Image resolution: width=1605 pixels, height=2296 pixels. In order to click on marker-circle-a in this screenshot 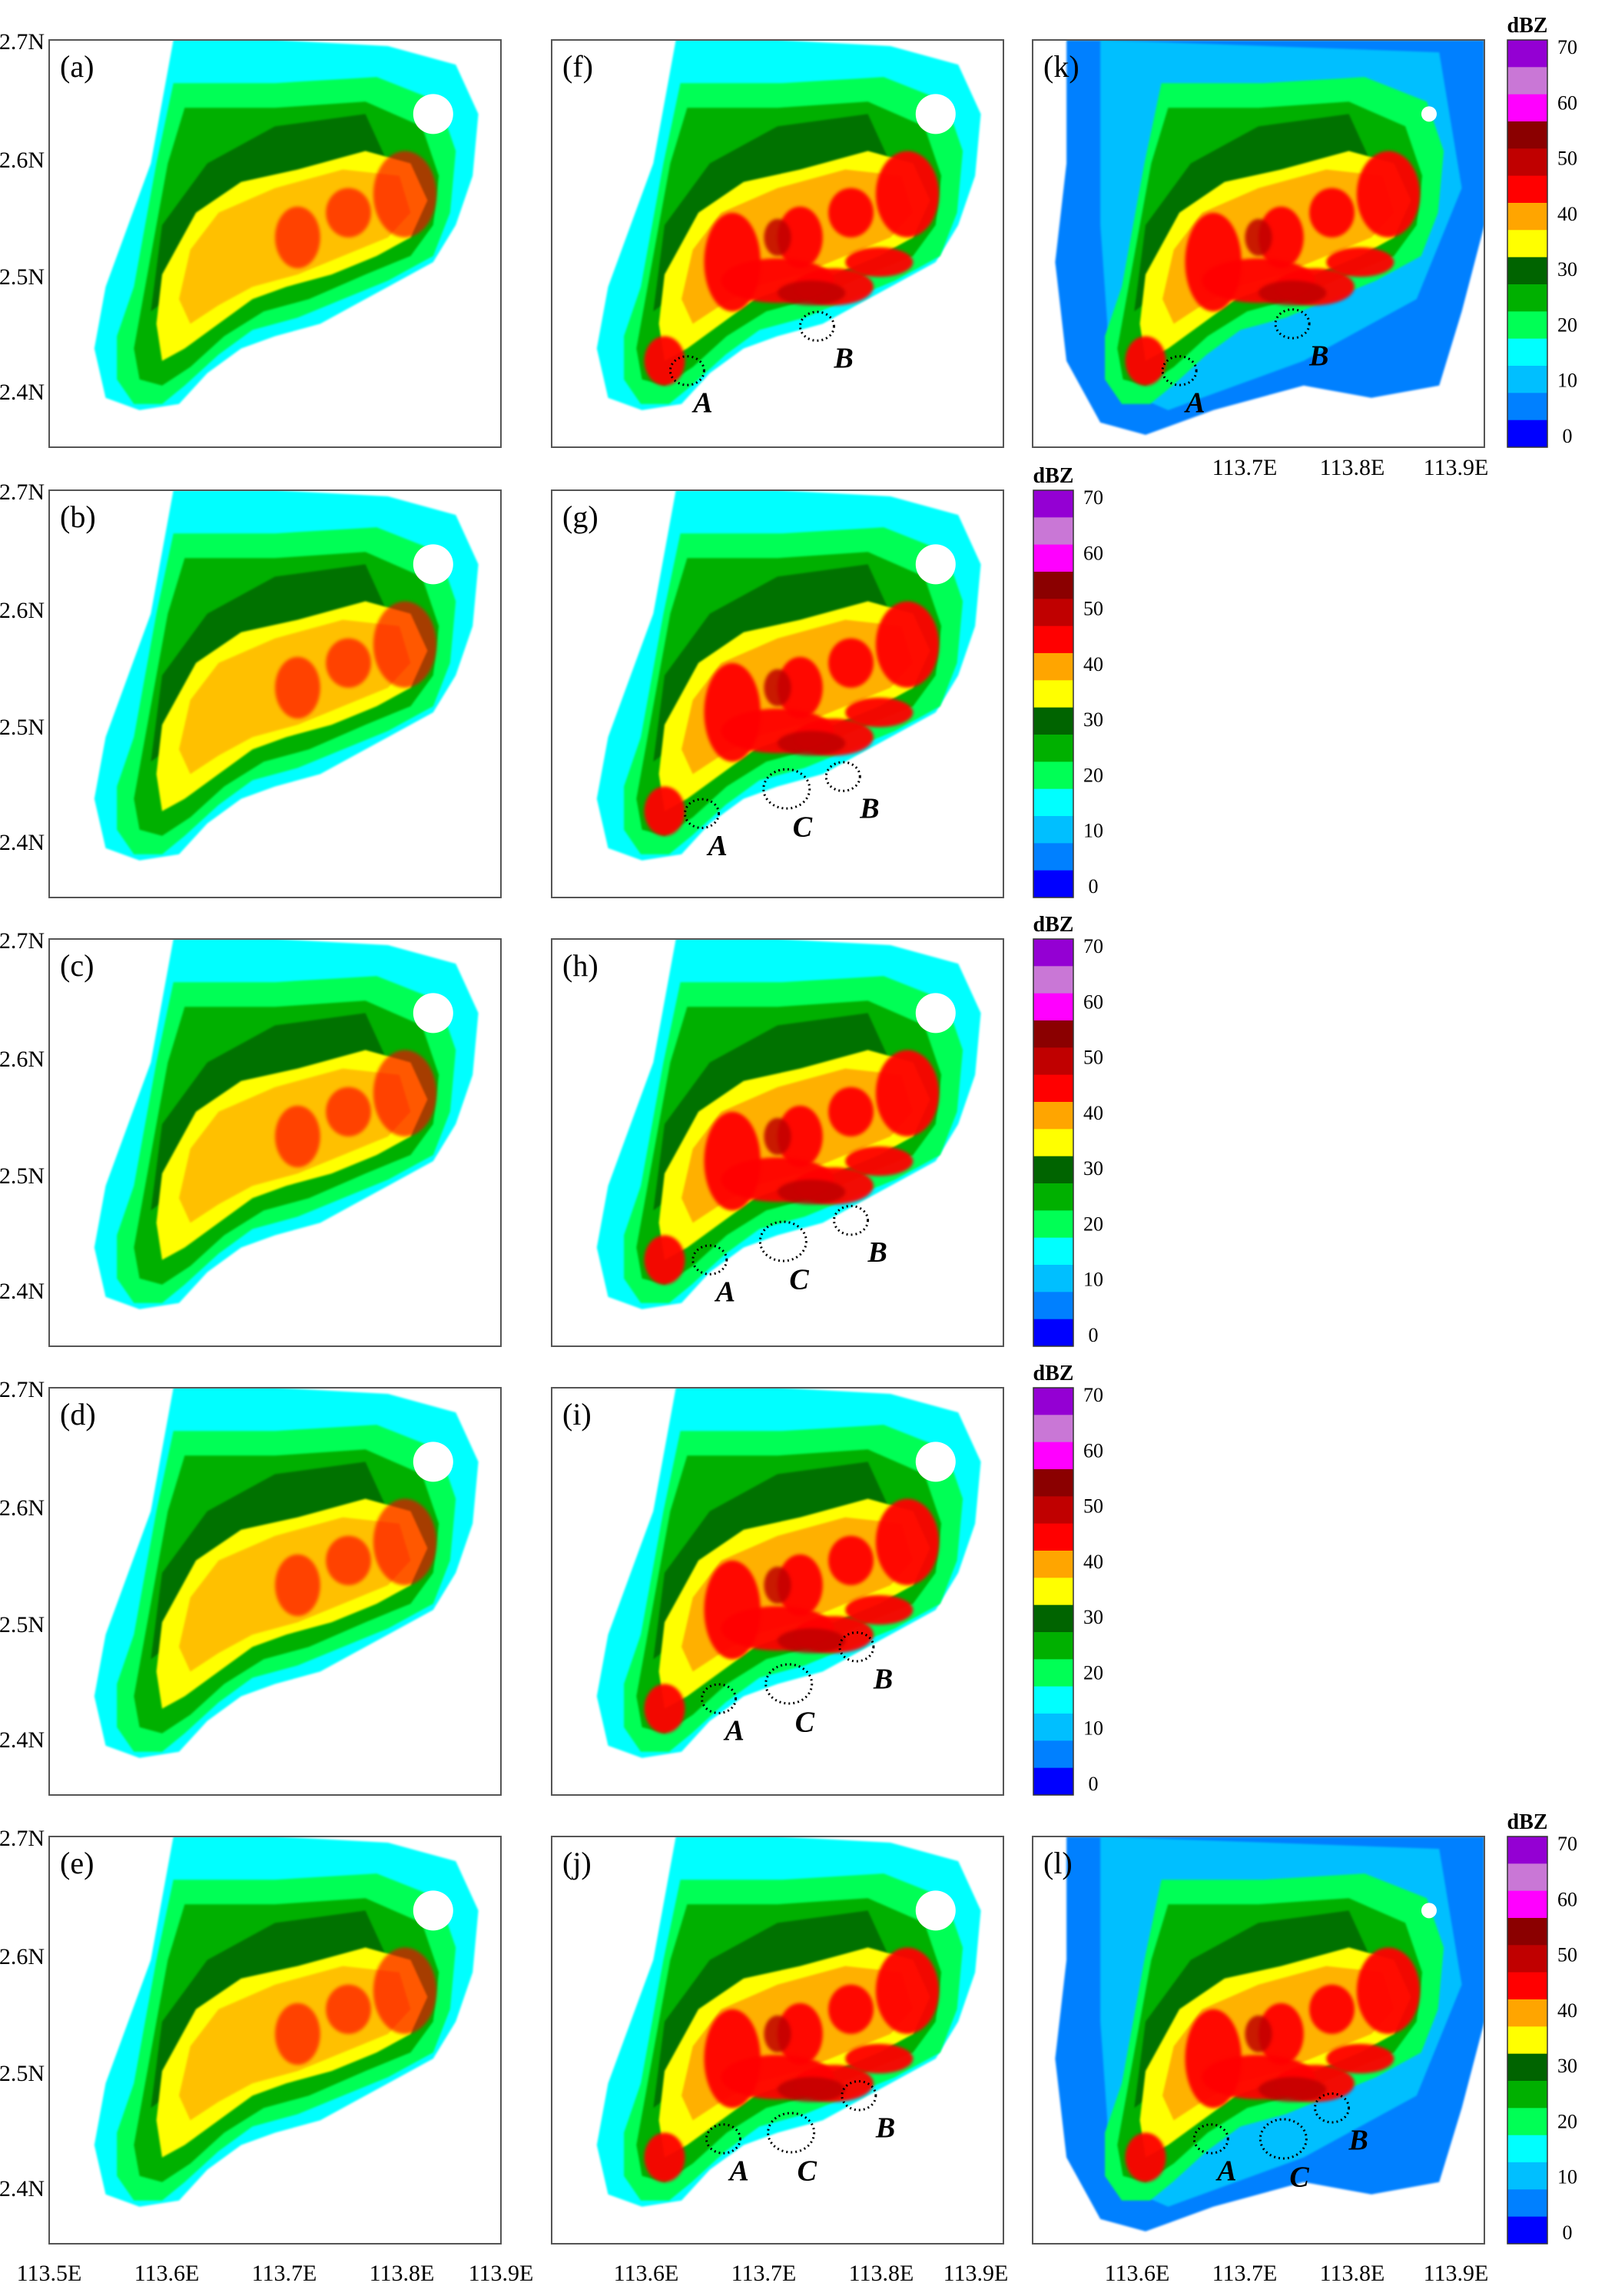, I will do `click(1210, 2139)`.